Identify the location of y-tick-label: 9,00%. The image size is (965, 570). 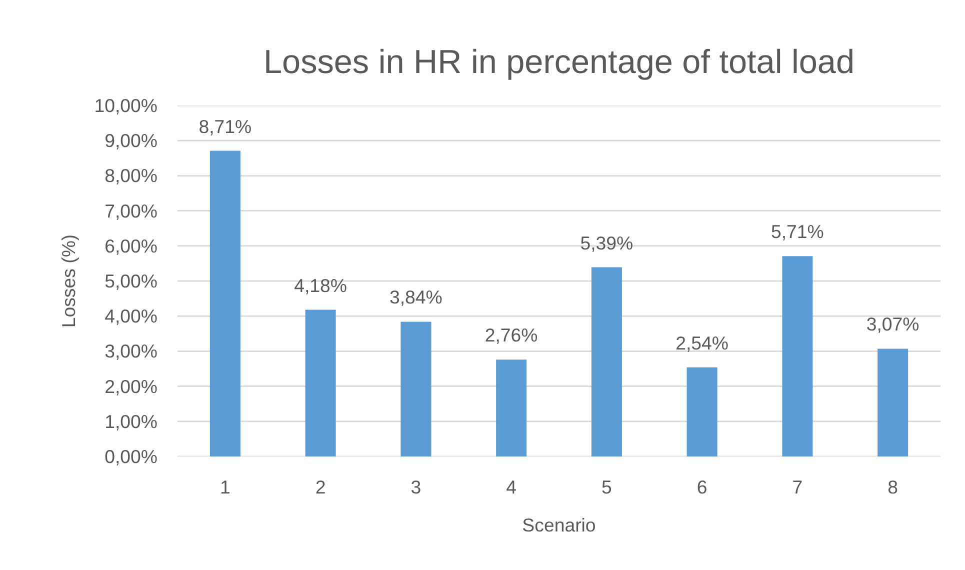
(131, 141).